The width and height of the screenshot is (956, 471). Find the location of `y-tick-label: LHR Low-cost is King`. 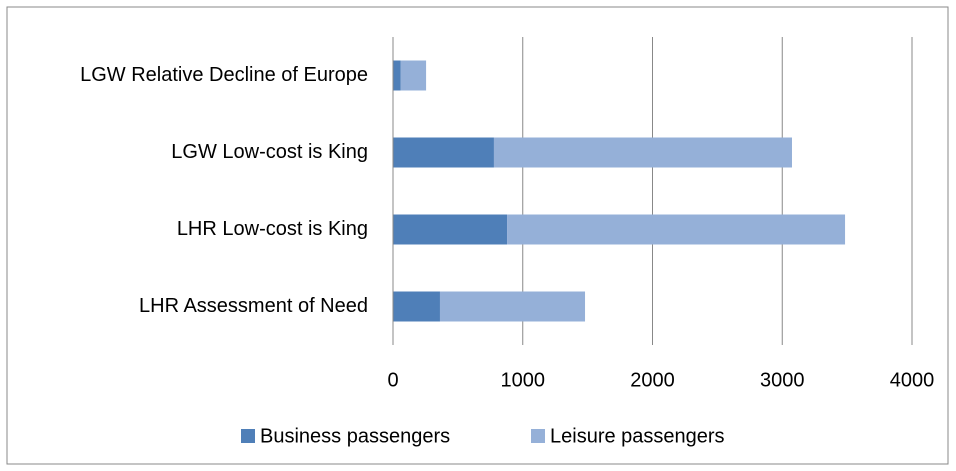

y-tick-label: LHR Low-cost is King is located at coordinates (272, 229).